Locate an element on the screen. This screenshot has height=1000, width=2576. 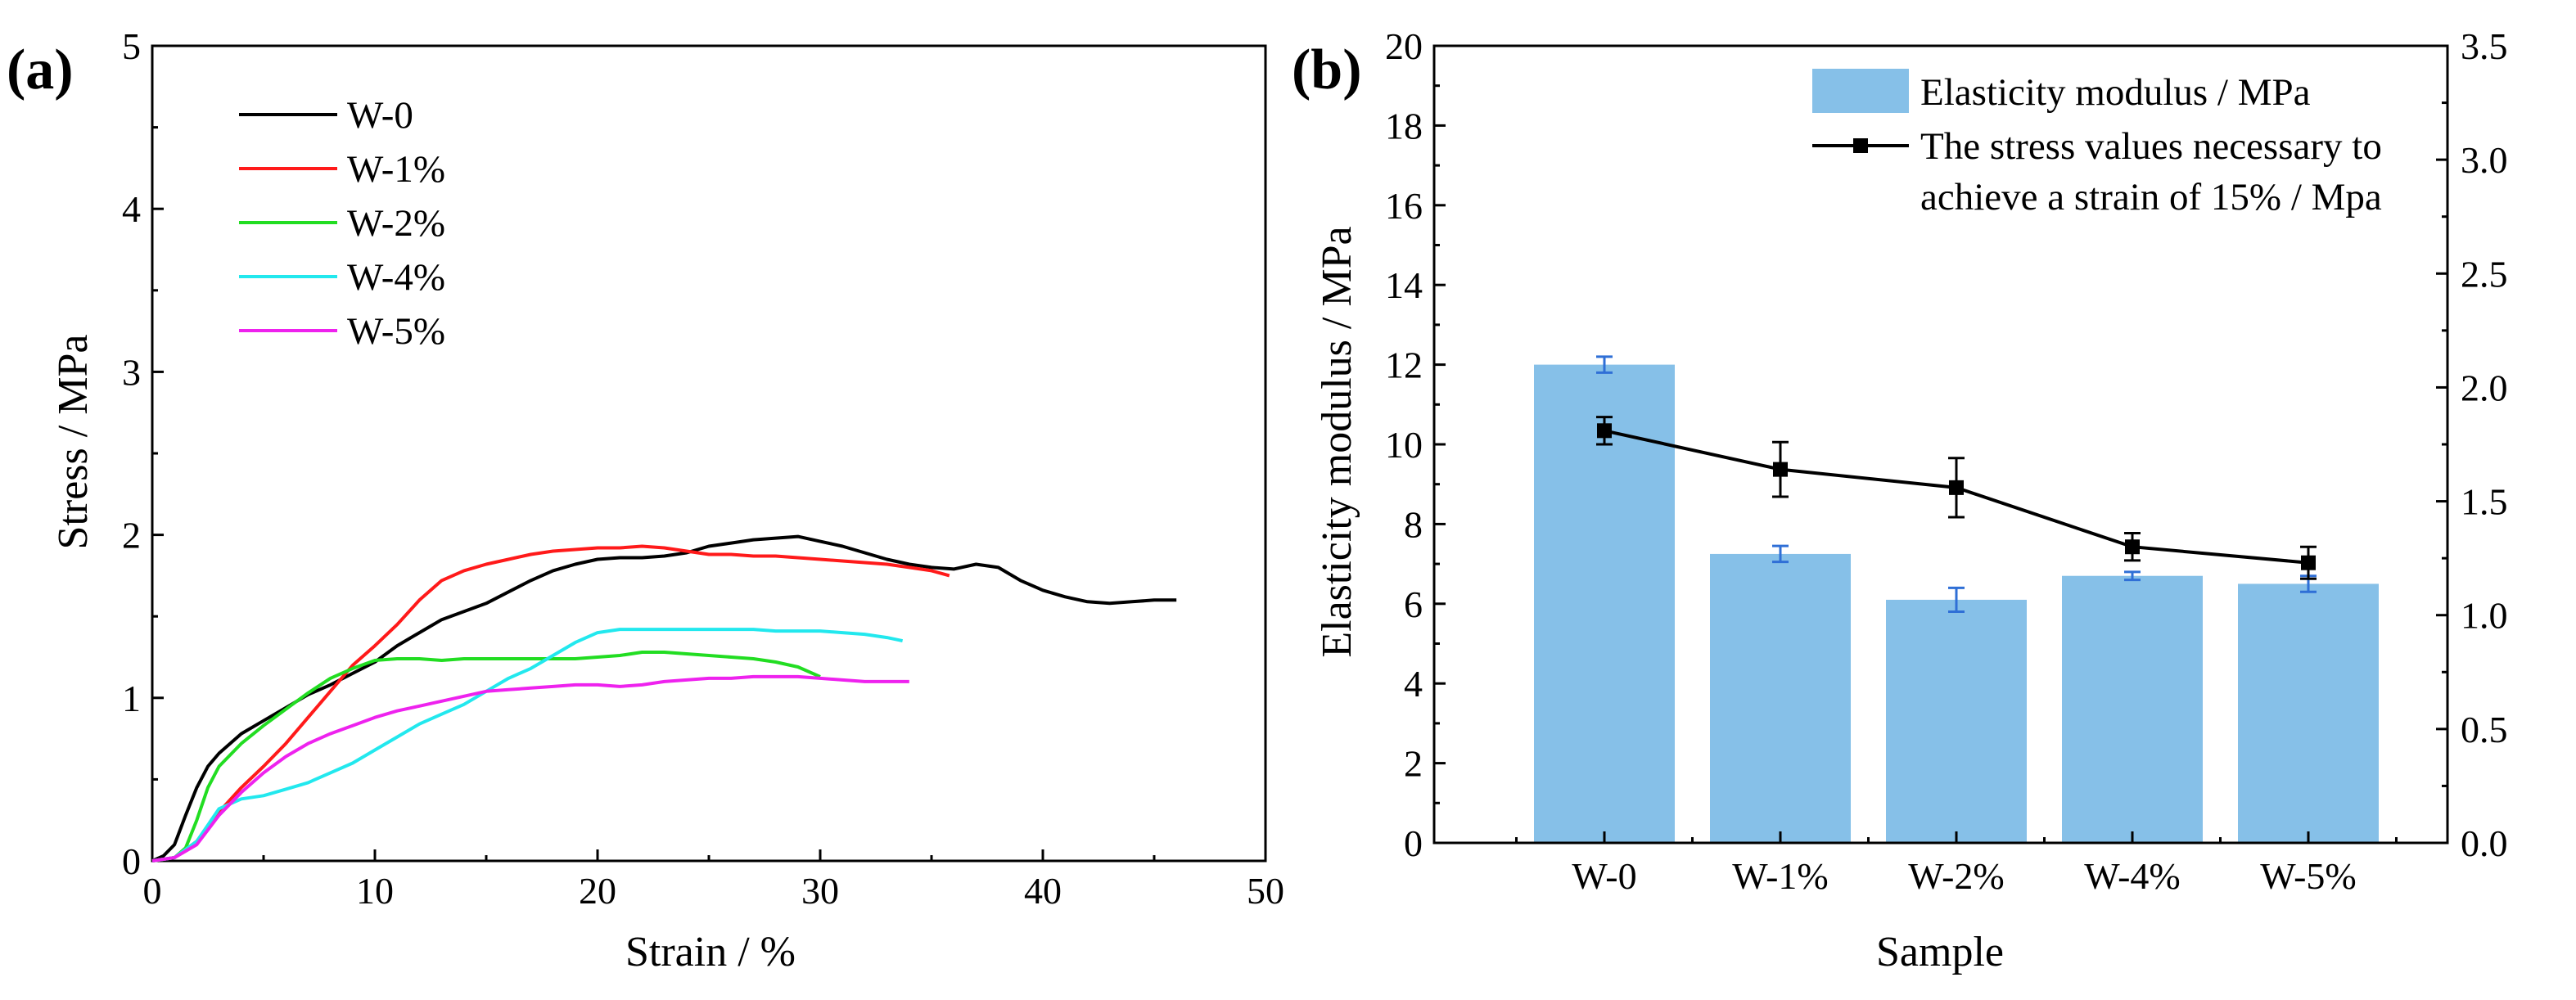
panel-a-label: (a) is located at coordinates (40, 69).